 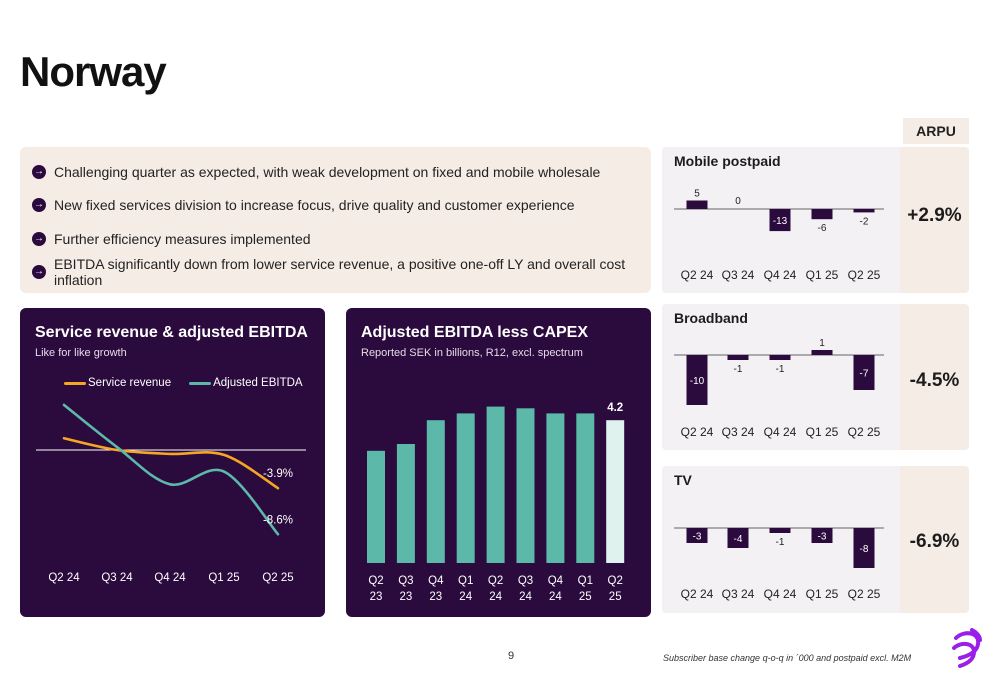 What do you see at coordinates (738, 201) in the screenshot?
I see `data-label: 0` at bounding box center [738, 201].